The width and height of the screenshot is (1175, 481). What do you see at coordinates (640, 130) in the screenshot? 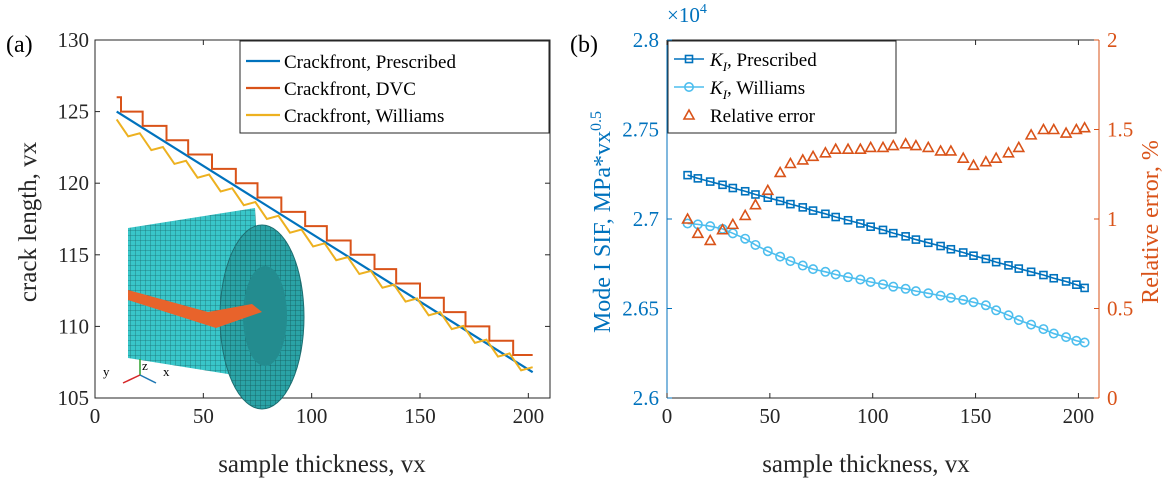
I see `y-left-tick-label: 2.75` at bounding box center [640, 130].